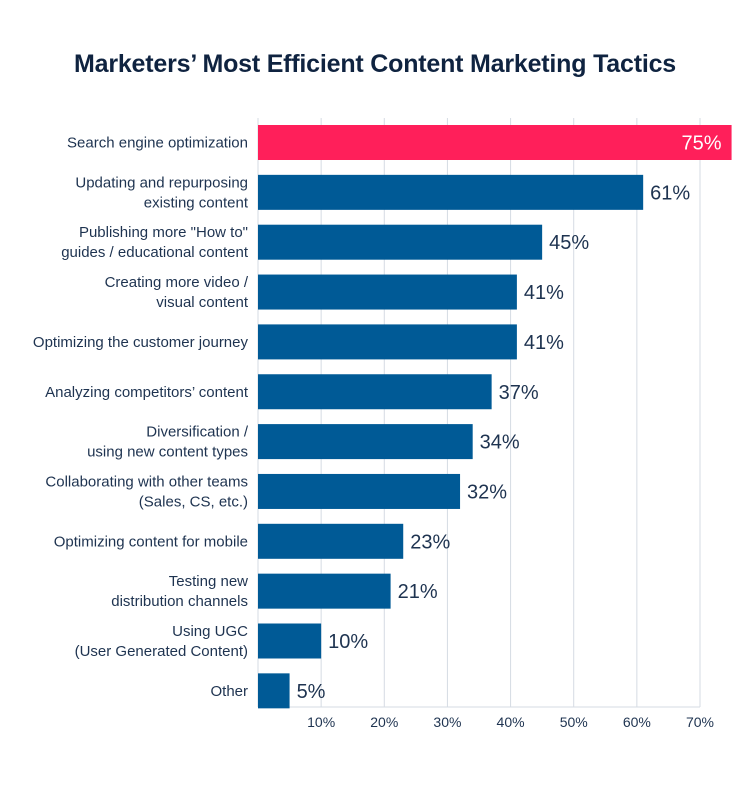 The image size is (750, 804). What do you see at coordinates (574, 722) in the screenshot?
I see `x-tick-label: 50%` at bounding box center [574, 722].